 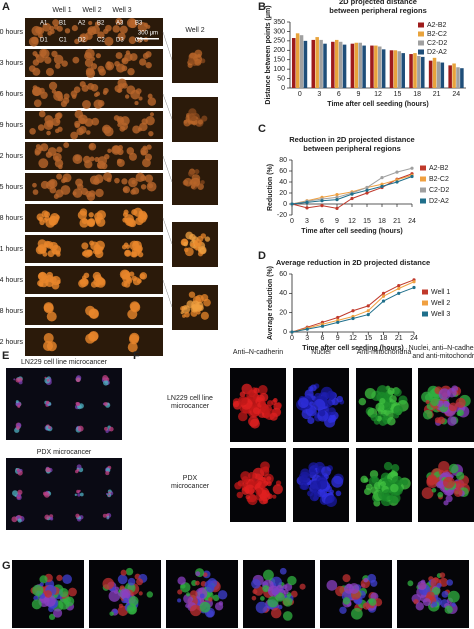 What do you see at coordinates (282, 215) in the screenshot?
I see `y-tick-label: -20` at bounding box center [282, 215].